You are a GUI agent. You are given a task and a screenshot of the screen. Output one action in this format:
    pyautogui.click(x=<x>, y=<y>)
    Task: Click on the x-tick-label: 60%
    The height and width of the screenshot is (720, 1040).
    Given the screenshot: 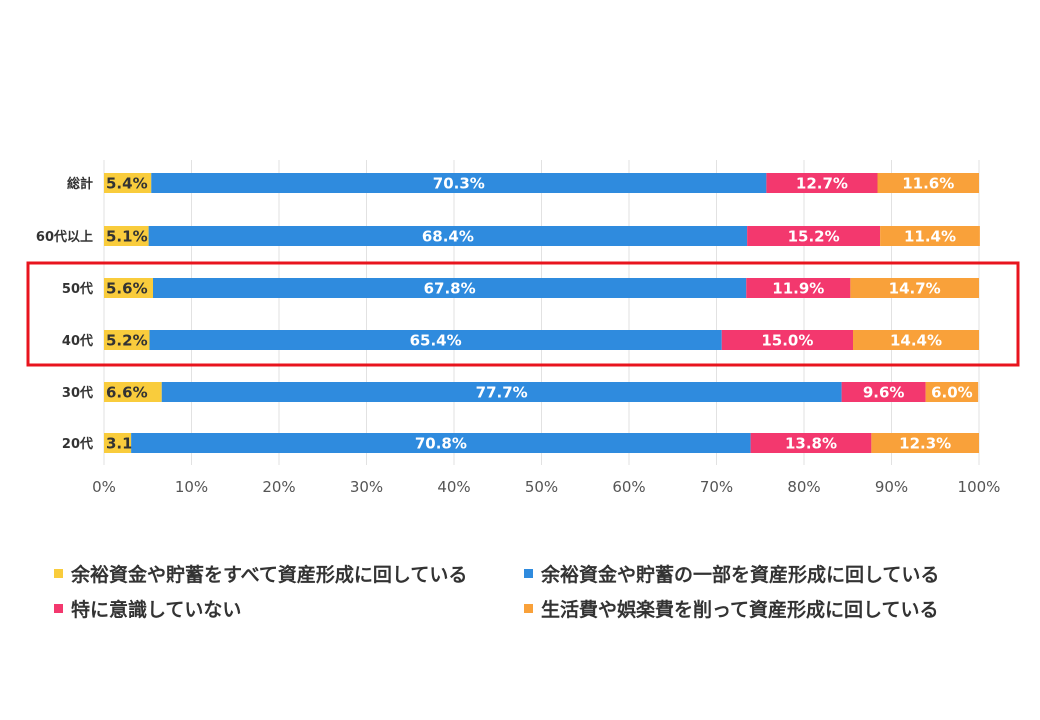 What is the action you would take?
    pyautogui.click(x=628, y=487)
    